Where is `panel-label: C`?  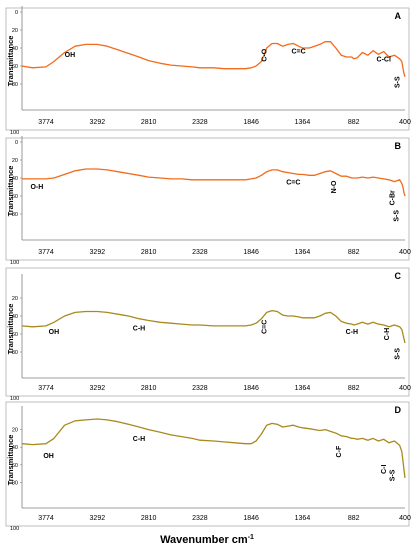 panel-label: C is located at coordinates (398, 276).